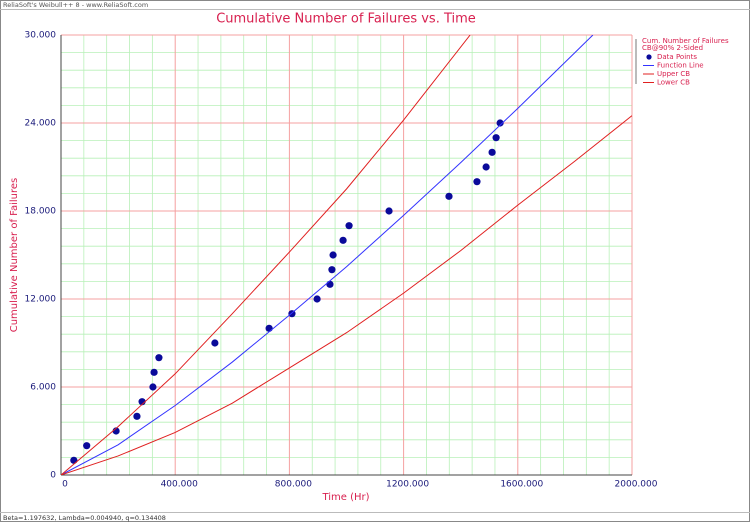 The width and height of the screenshot is (750, 522). What do you see at coordinates (346, 19) in the screenshot?
I see `chart-title: Cumulative Number of Failures vs. Time` at bounding box center [346, 19].